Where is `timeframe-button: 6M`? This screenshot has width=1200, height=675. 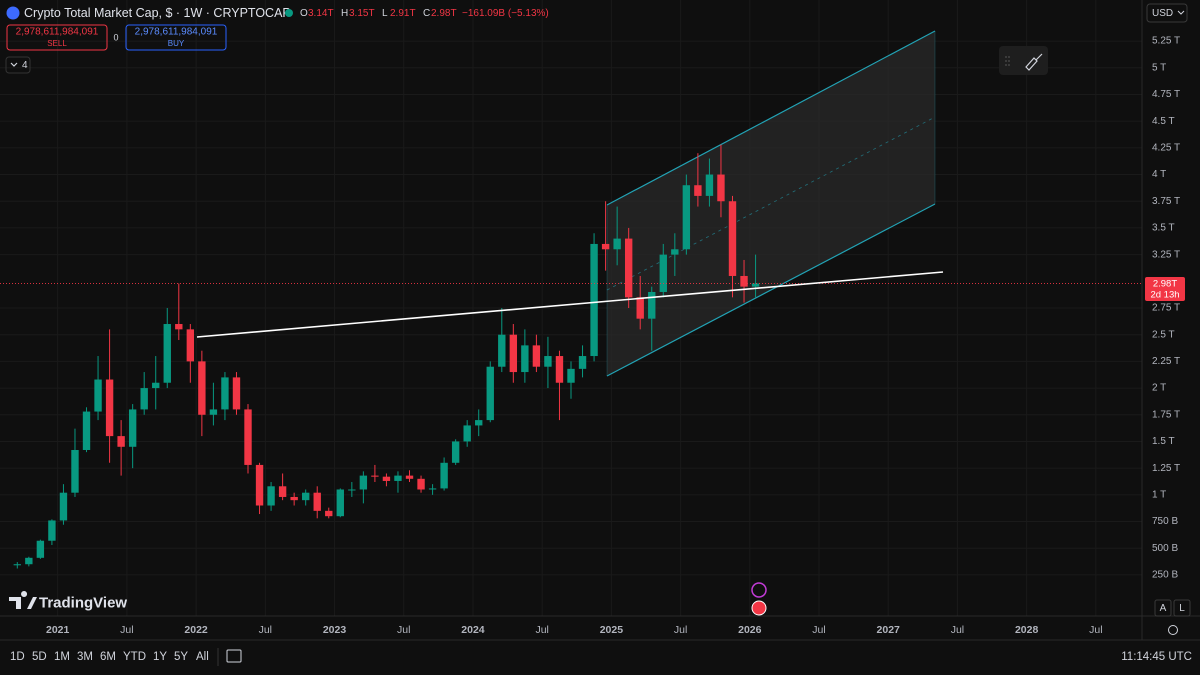 timeframe-button: 6M is located at coordinates (108, 657).